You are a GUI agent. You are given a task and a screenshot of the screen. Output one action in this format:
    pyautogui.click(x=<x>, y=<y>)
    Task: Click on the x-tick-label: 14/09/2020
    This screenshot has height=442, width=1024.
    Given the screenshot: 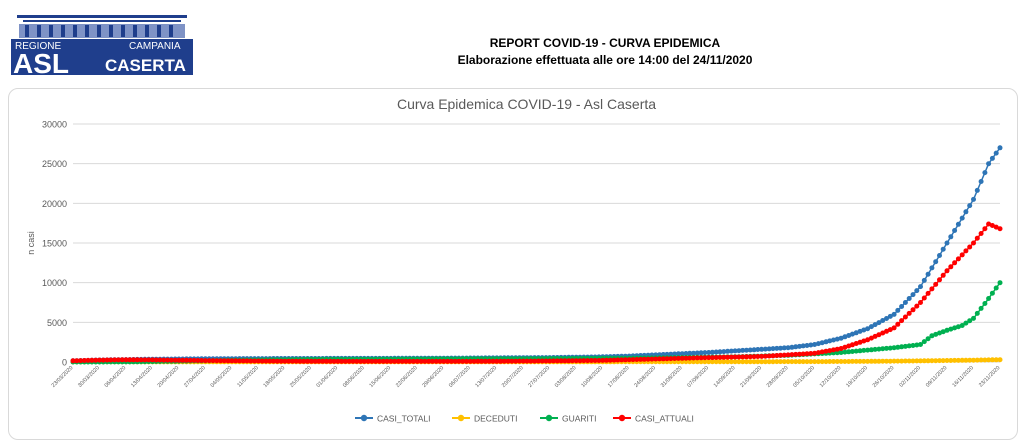 What is the action you would take?
    pyautogui.click(x=725, y=377)
    